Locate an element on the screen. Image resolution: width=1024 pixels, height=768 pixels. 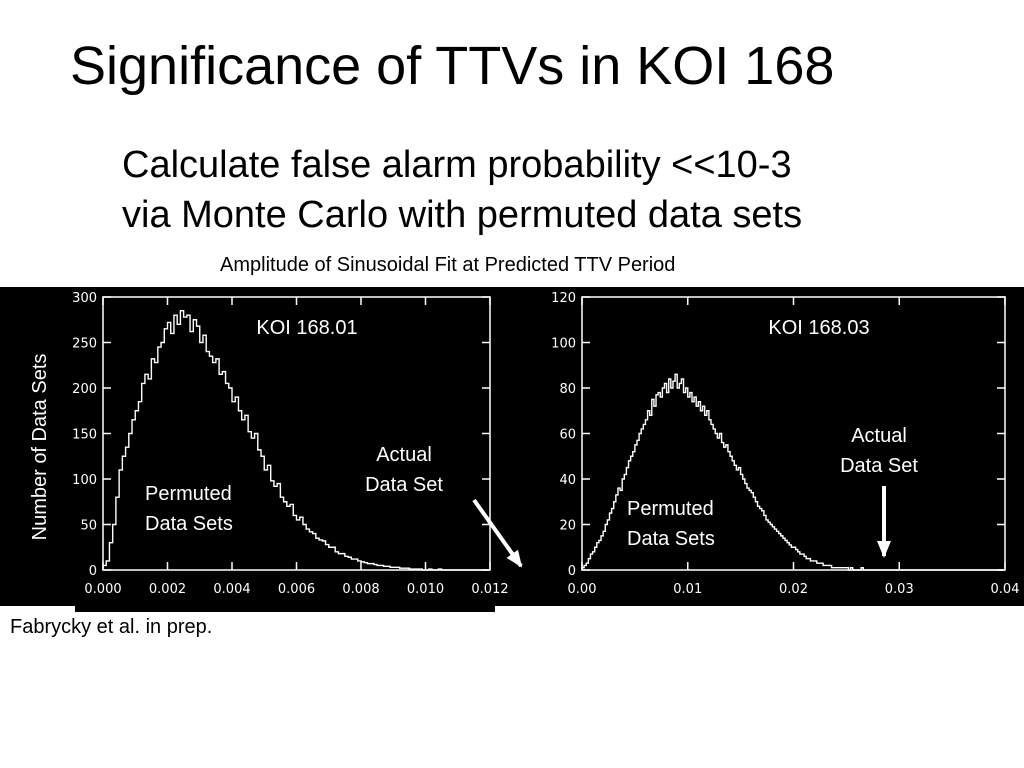
chart-title: KOI 168.03 is located at coordinates (818, 328).